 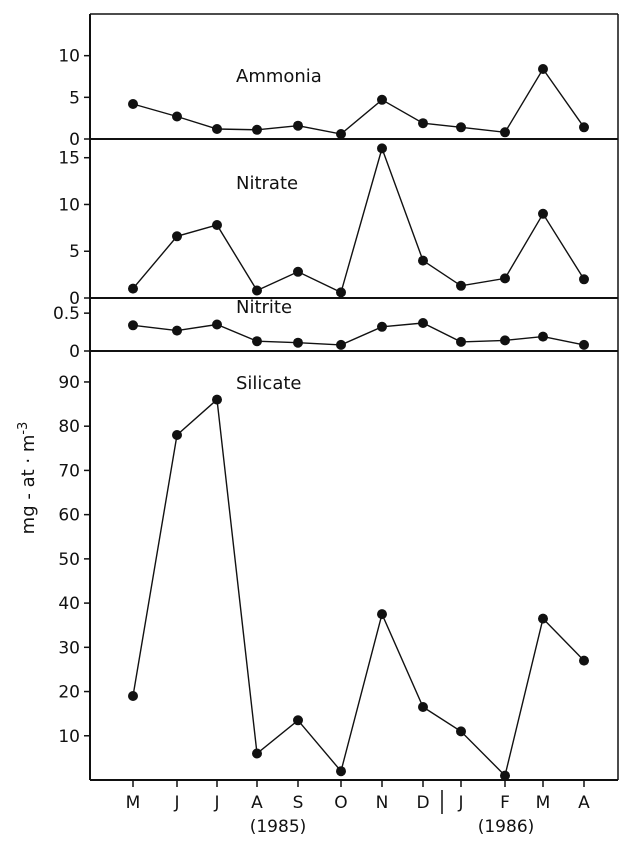 I want to click on year-label-1985: (1985), so click(x=278, y=827).